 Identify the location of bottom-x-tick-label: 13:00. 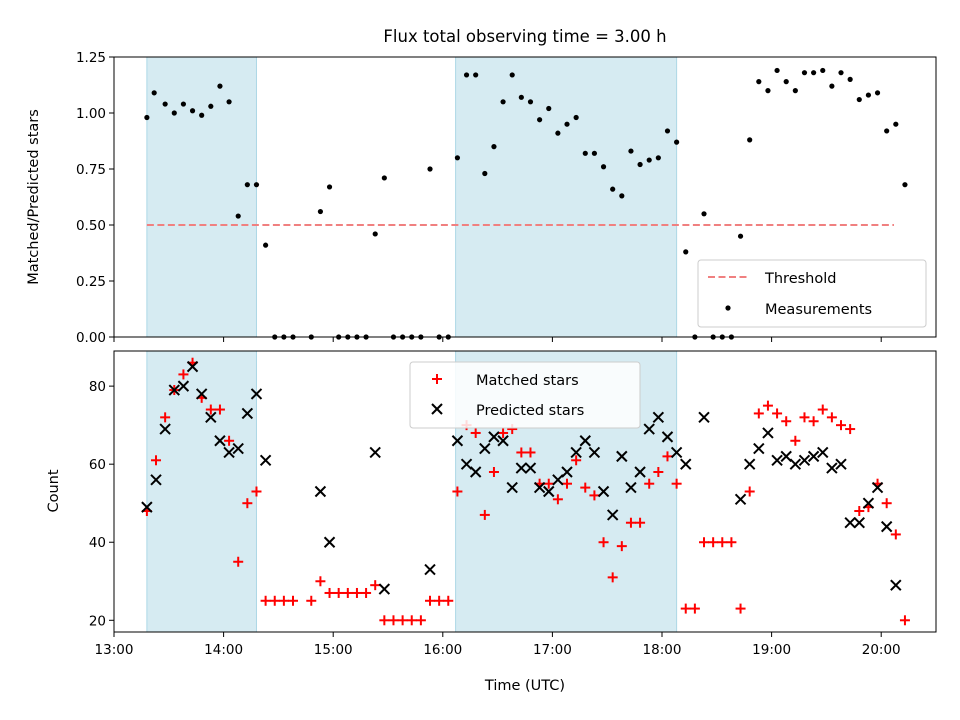
(114, 650).